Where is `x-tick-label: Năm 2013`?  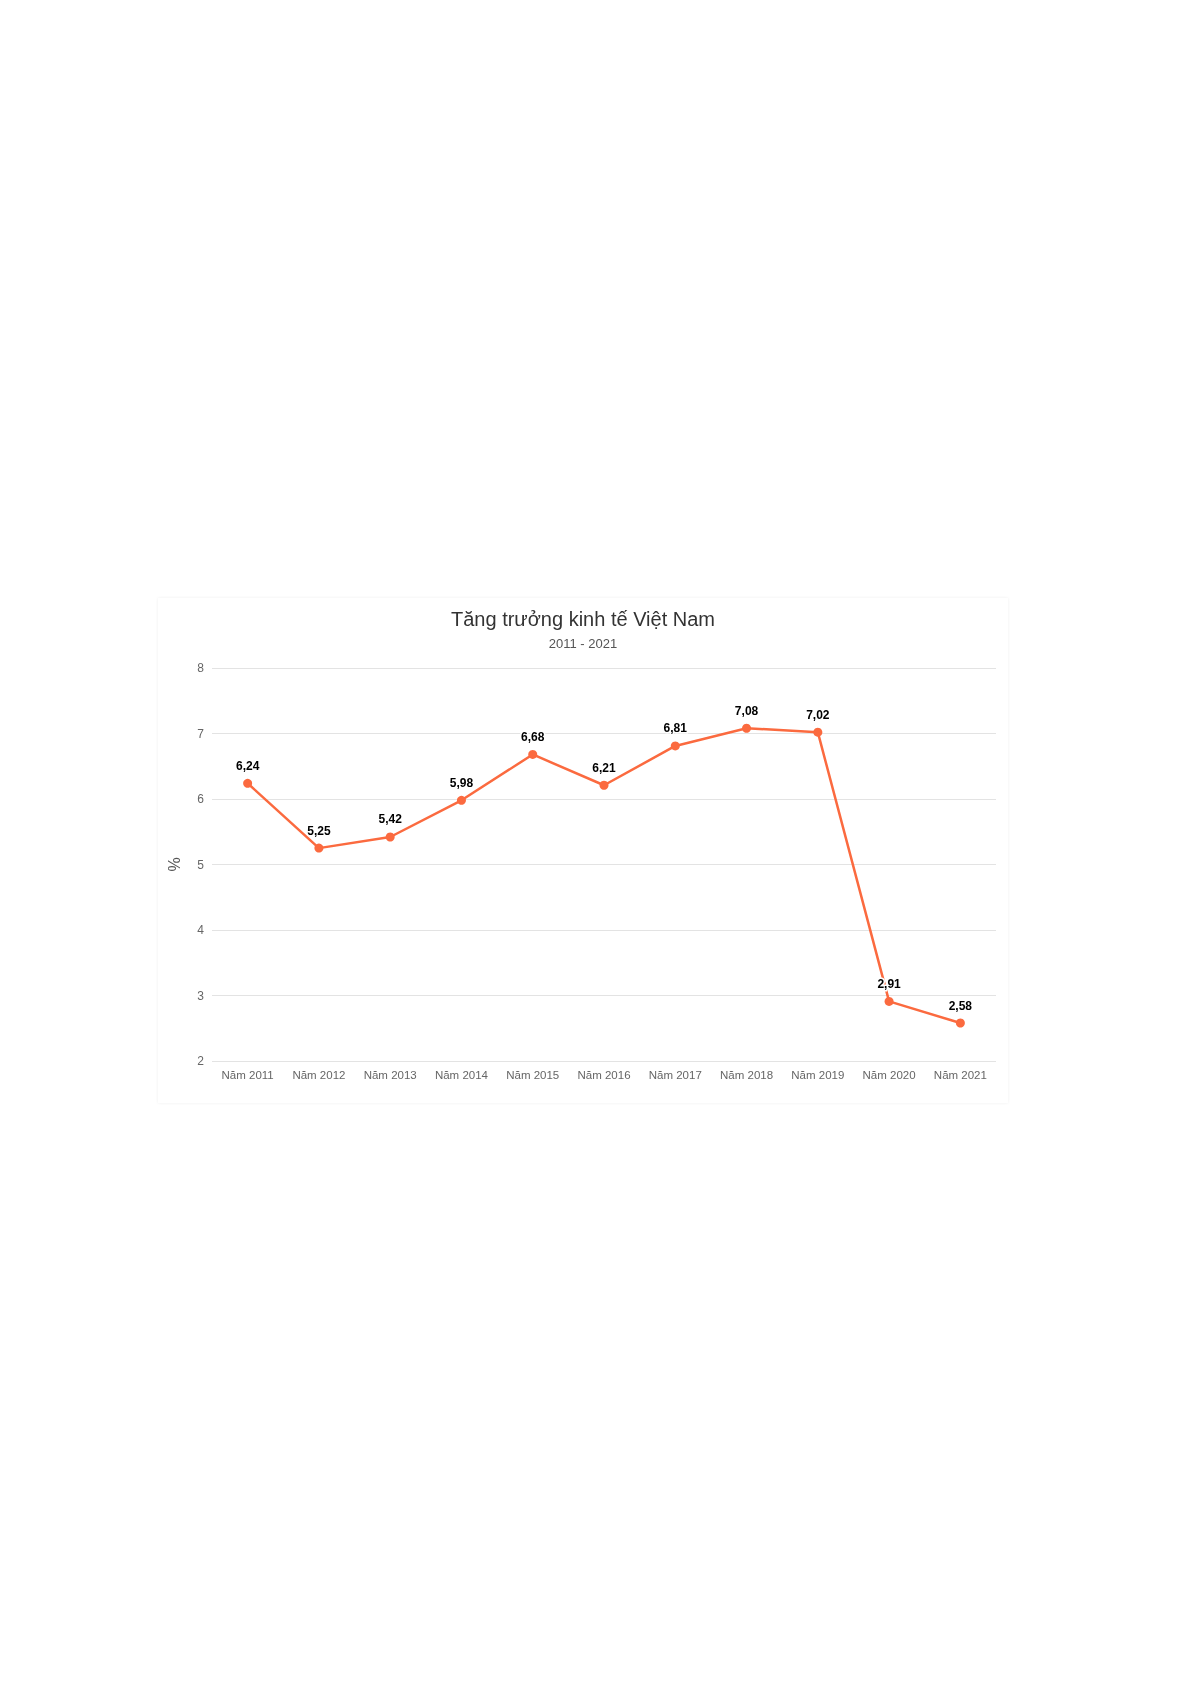
x-tick-label: Năm 2013 is located at coordinates (390, 1075).